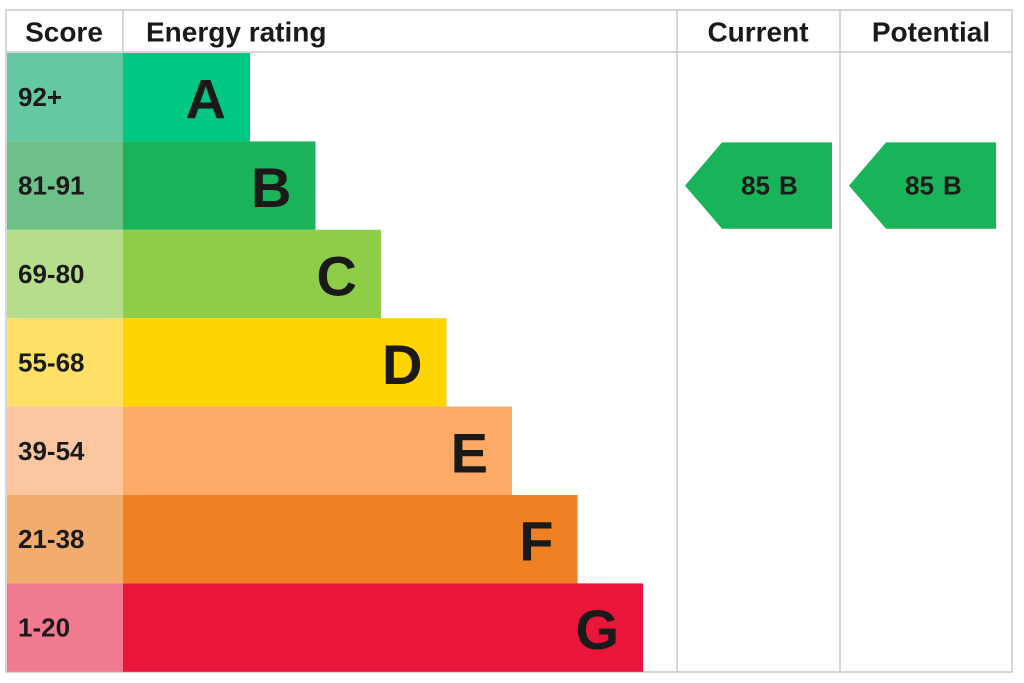 This screenshot has width=1024, height=683. Describe the element at coordinates (40, 97) in the screenshot. I see `score-range: 92+` at that location.